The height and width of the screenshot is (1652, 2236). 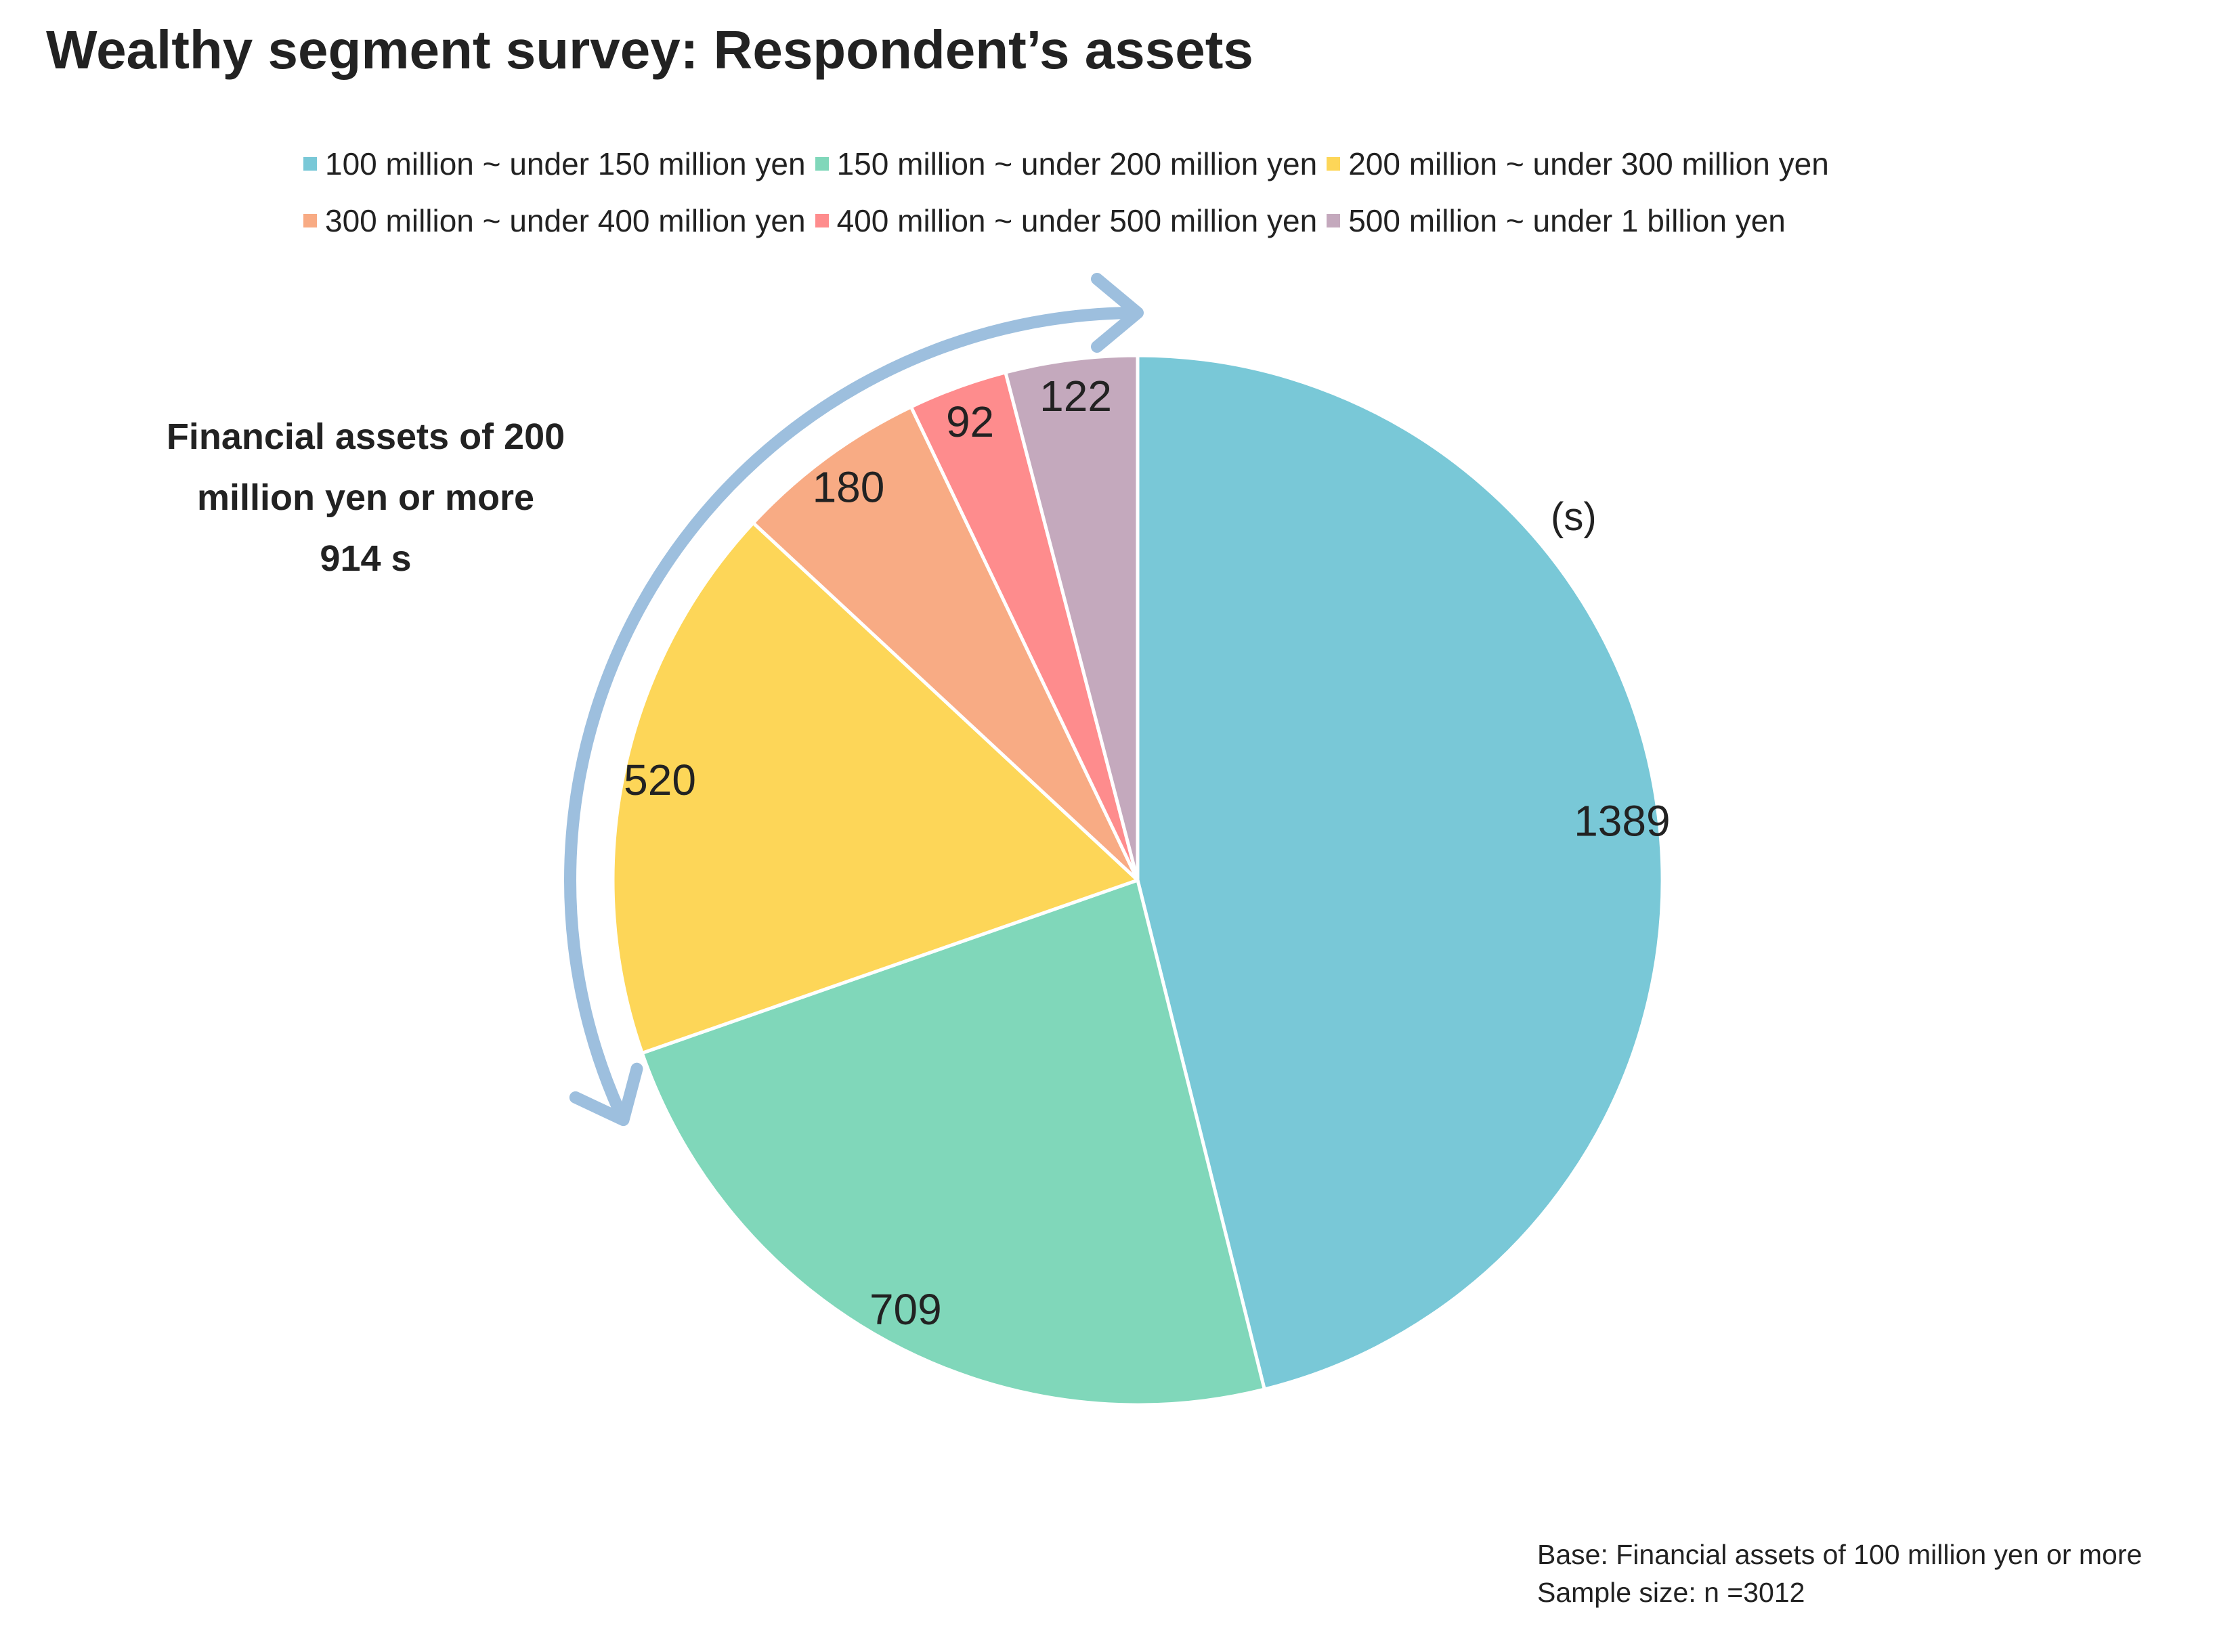 I want to click on arrow-head-bottom, so click(x=606, y=1094).